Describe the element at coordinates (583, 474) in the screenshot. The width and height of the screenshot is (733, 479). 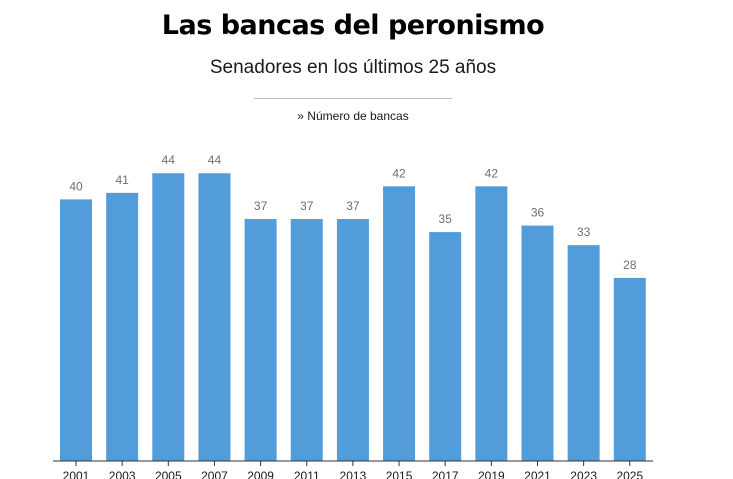
I see `x-tick-label-2023: 2023` at that location.